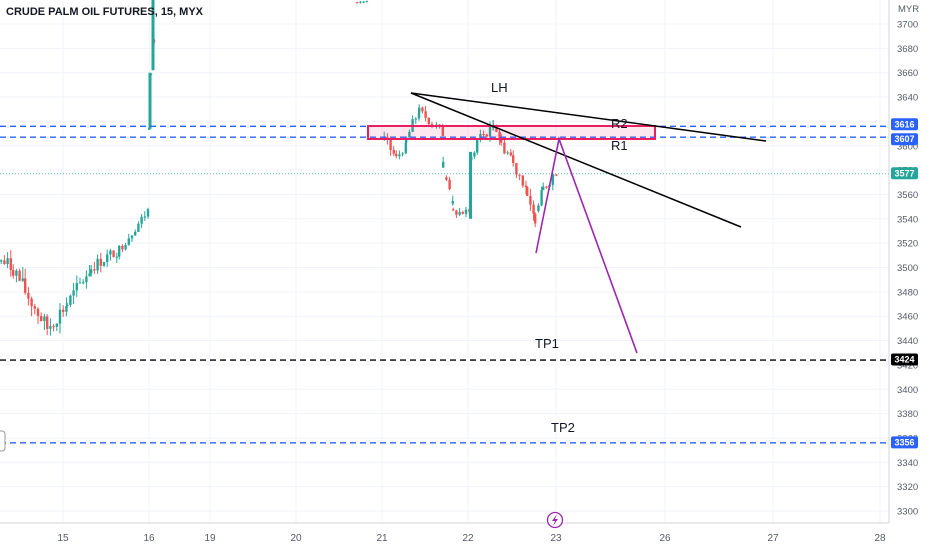 This screenshot has width=932, height=550. Describe the element at coordinates (907, 146) in the screenshot. I see `y-tick-label: 3600` at that location.